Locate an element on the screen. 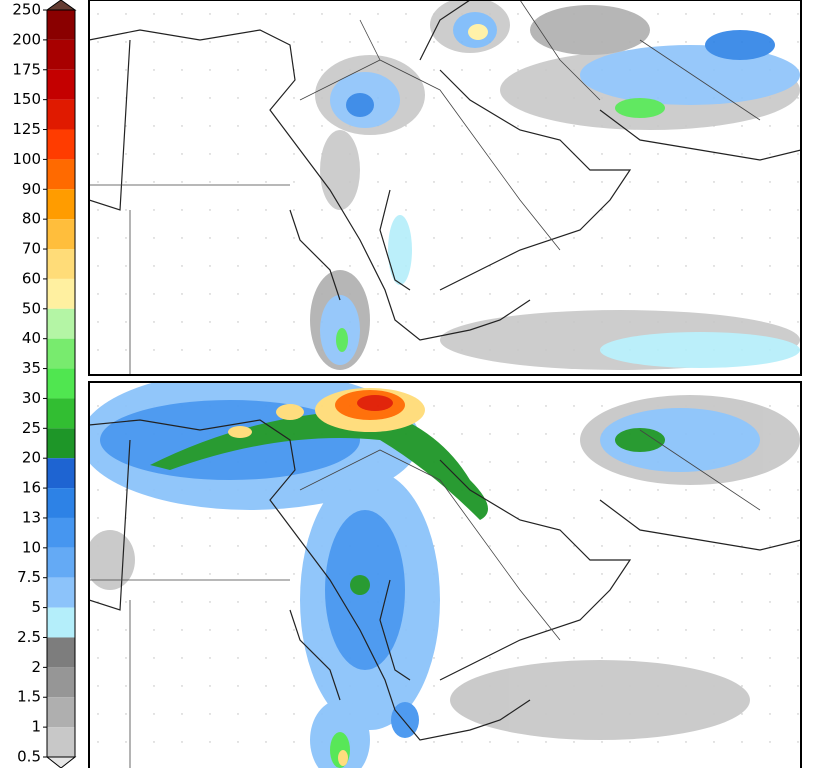 This screenshot has height=768, width=814. tick-label: 100 is located at coordinates (26, 159).